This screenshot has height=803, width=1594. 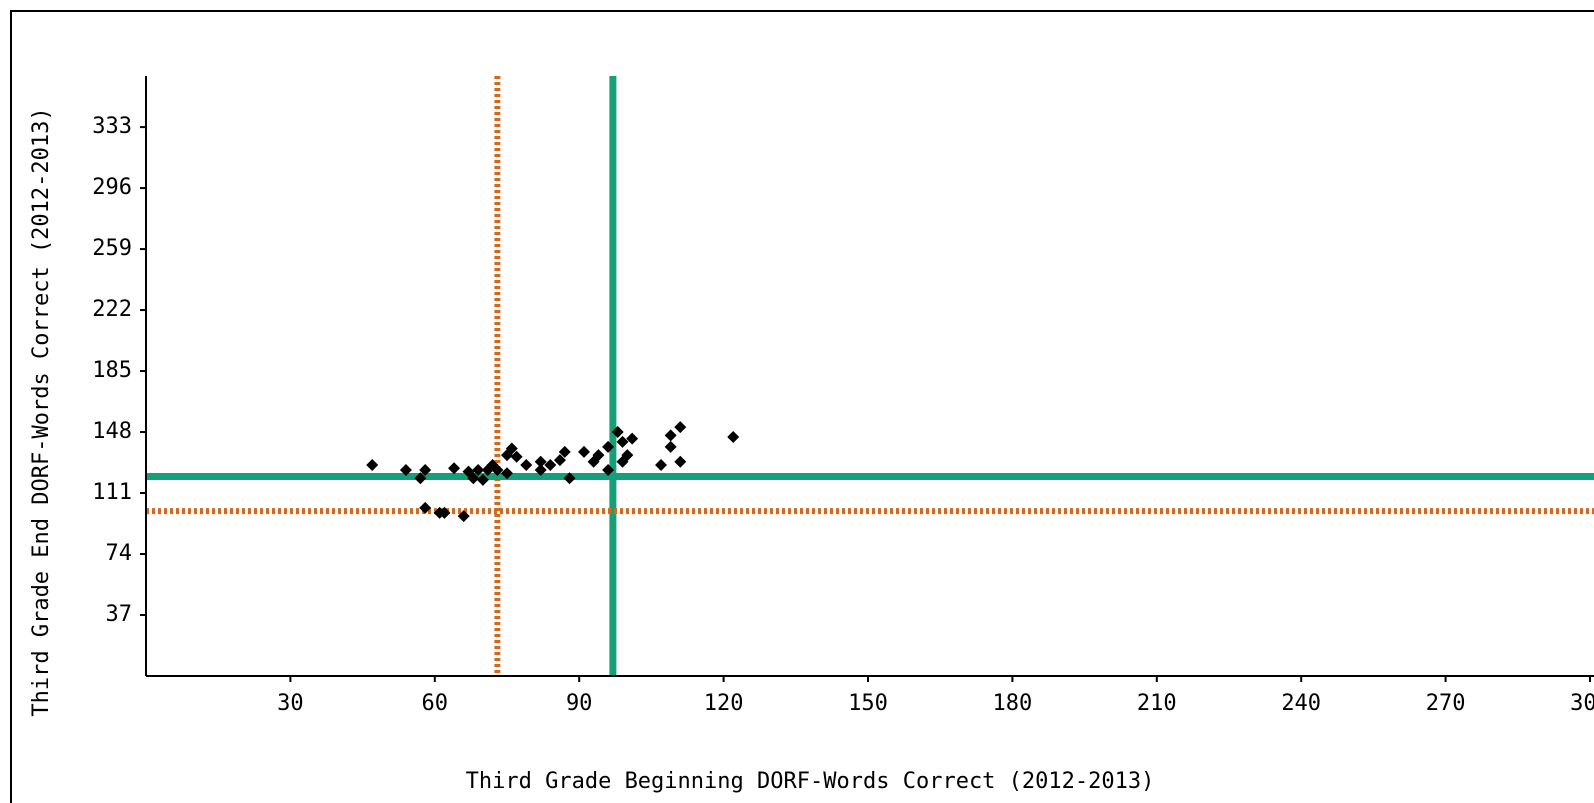 What do you see at coordinates (112, 431) in the screenshot?
I see `y-tick-label: 148` at bounding box center [112, 431].